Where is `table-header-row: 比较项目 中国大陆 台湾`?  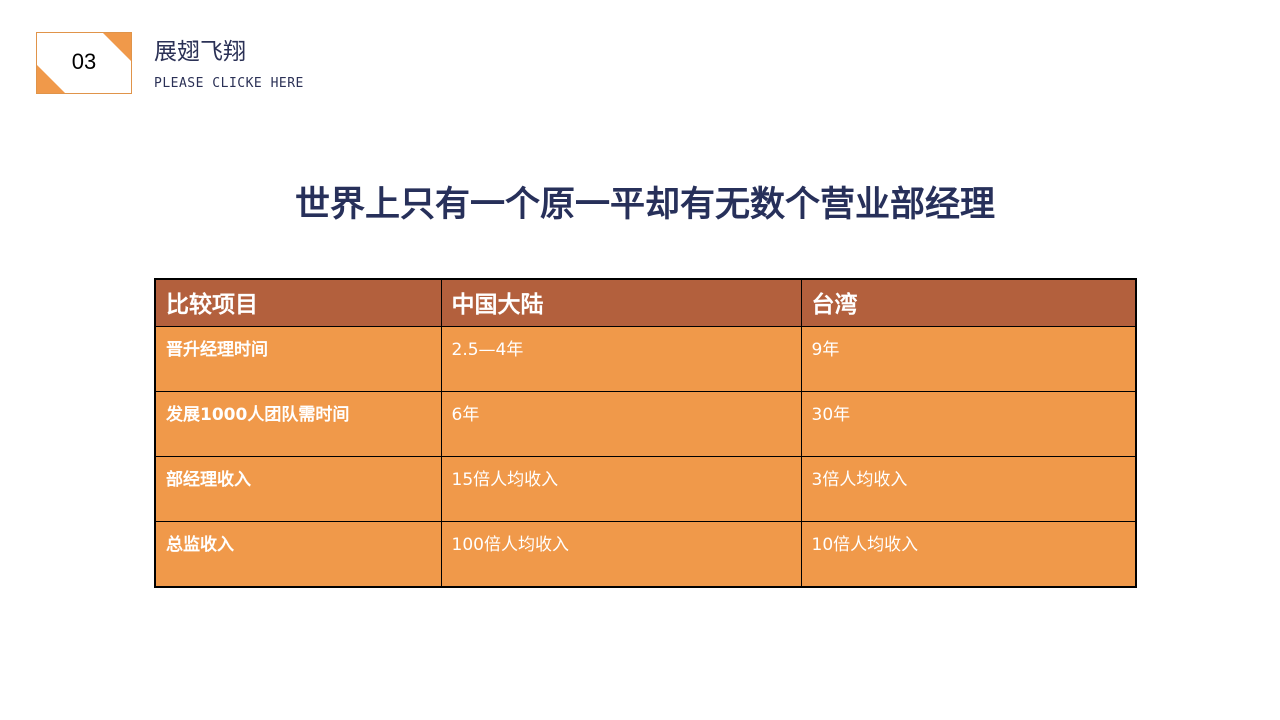
table-header-row: 比较项目 中国大陆 台湾 is located at coordinates (645, 302).